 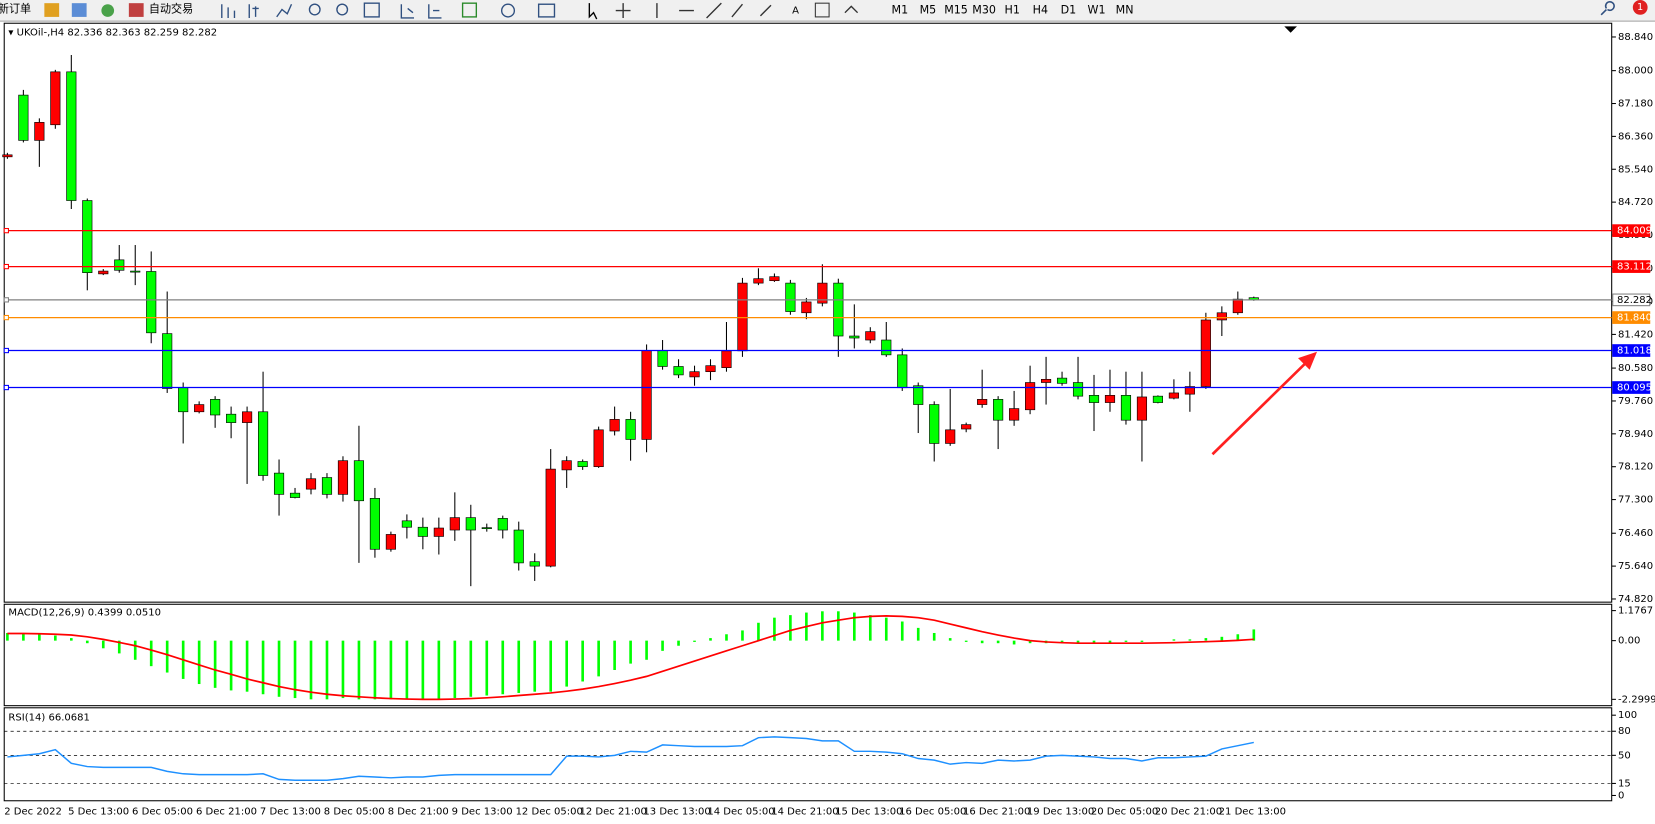 What do you see at coordinates (1290, 29) in the screenshot?
I see `shift-marker` at bounding box center [1290, 29].